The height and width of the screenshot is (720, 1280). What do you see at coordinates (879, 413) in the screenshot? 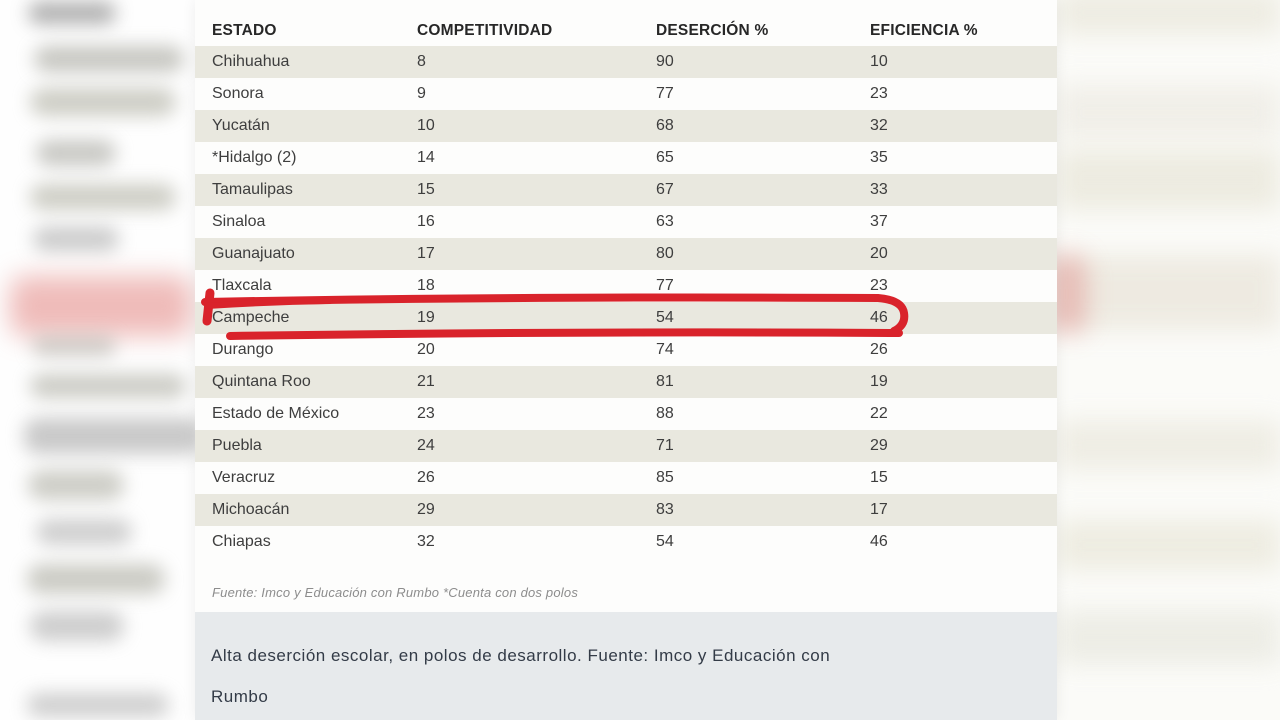
I see `table-cell: 22` at bounding box center [879, 413].